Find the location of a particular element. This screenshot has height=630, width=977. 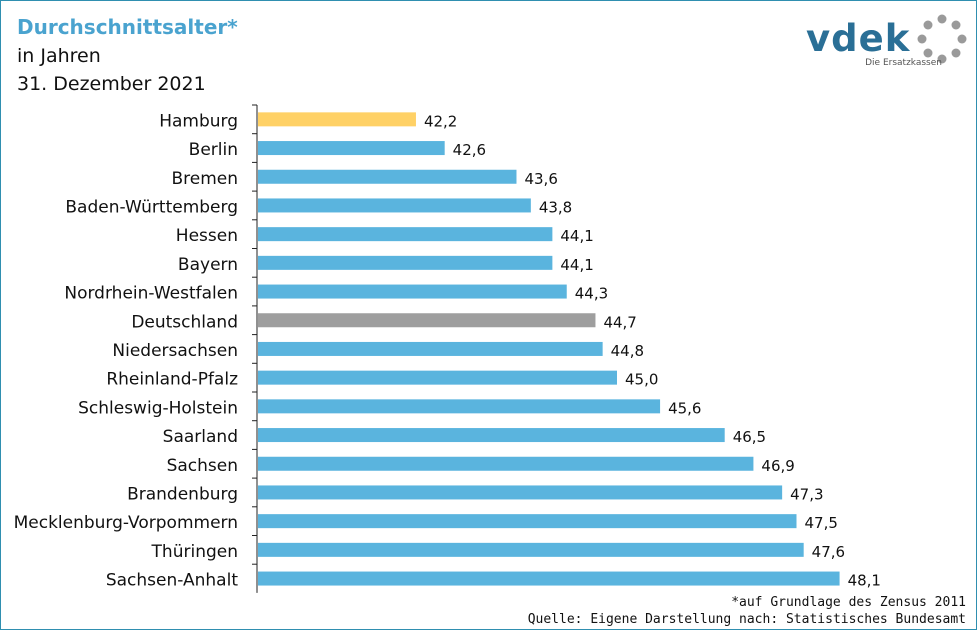

category-label: Berlin is located at coordinates (213, 150).